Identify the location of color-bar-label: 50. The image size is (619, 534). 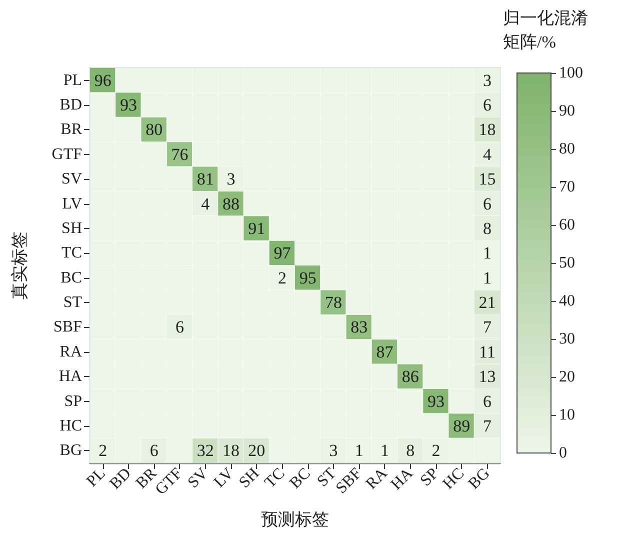
(567, 263).